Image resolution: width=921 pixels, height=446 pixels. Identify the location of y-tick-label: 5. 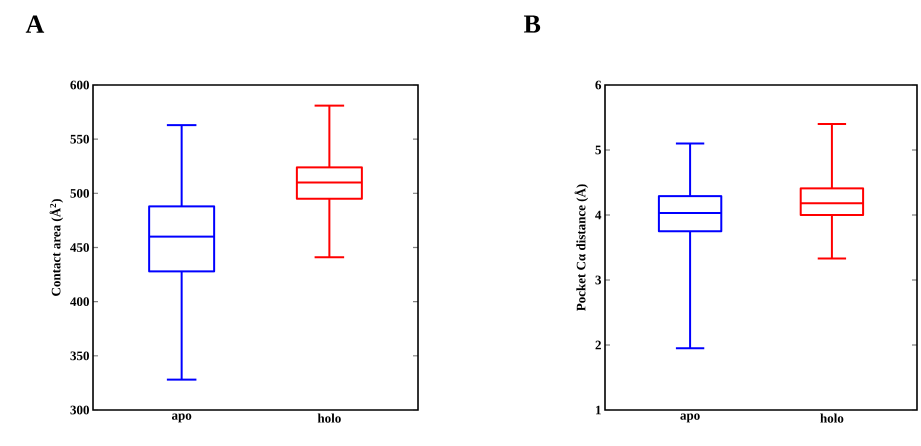
(598, 150).